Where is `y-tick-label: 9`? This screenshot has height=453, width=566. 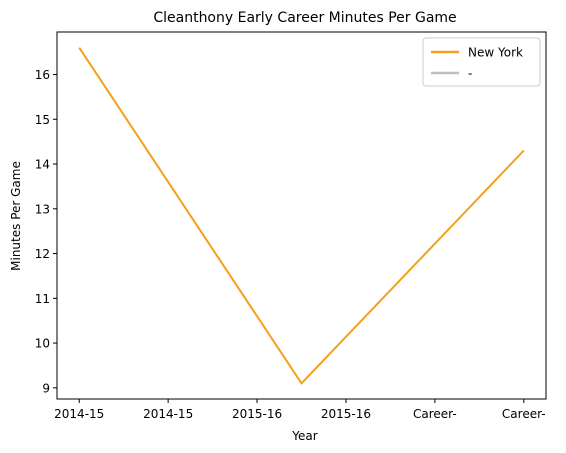
y-tick-label: 9 is located at coordinates (46, 388).